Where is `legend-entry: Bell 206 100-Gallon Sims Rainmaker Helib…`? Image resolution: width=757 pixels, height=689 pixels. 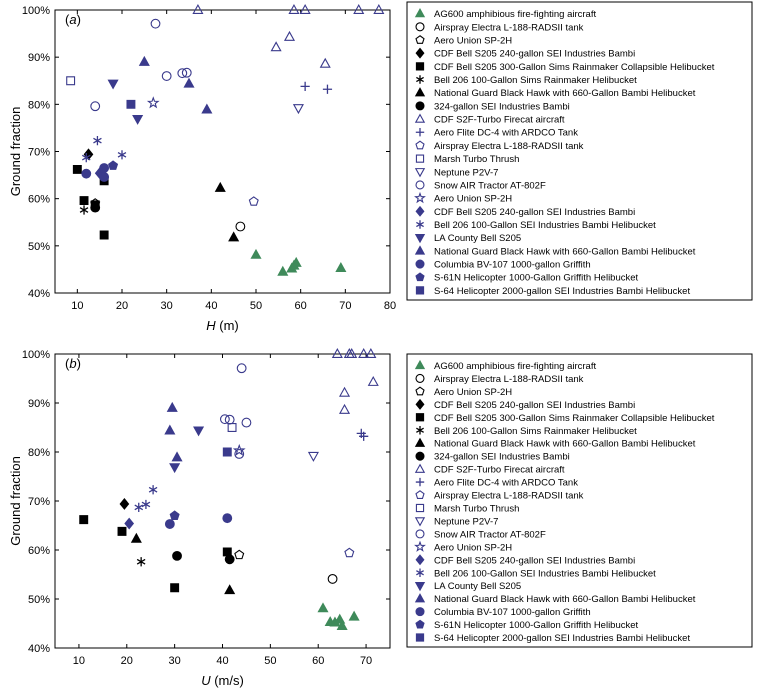
legend-entry: Bell 206 100-Gallon Sims Rainmaker Helib… is located at coordinates (526, 431).